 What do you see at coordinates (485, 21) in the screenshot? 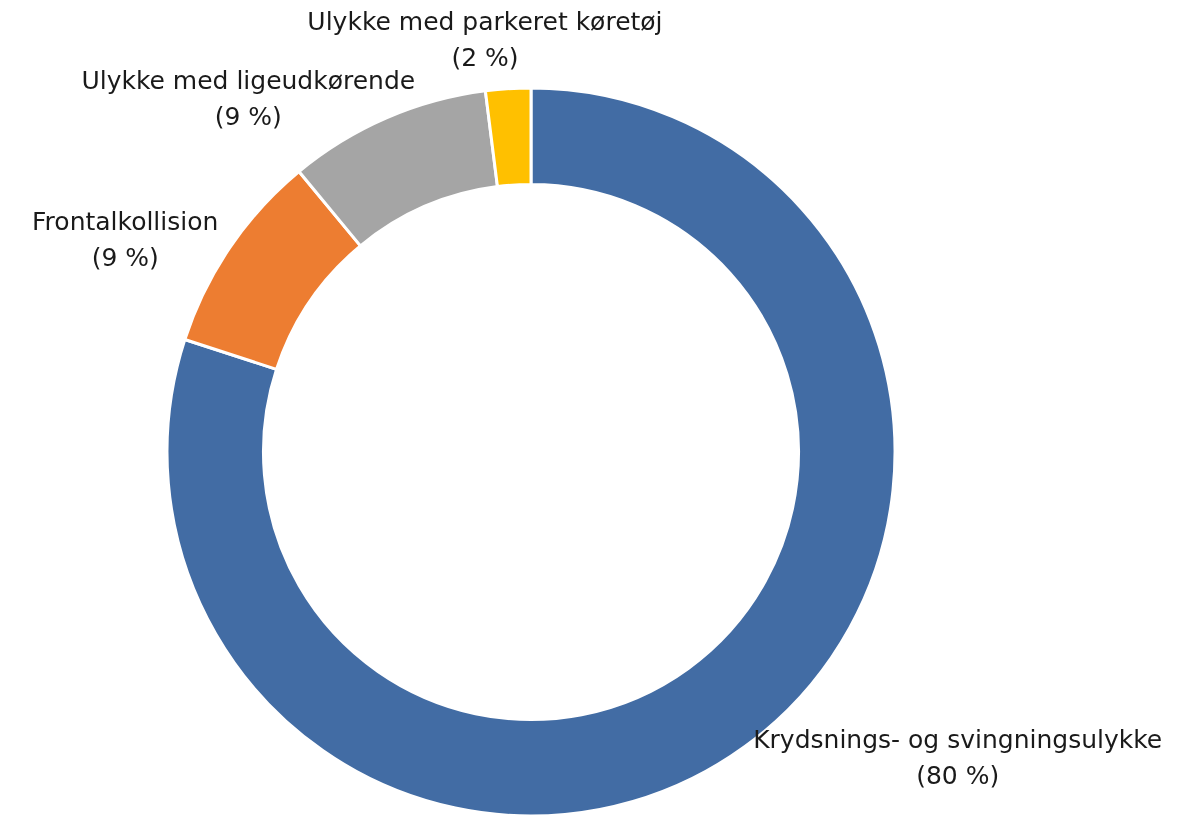
I see `slice-label: Ulykke med parkeret køretøj` at bounding box center [485, 21].